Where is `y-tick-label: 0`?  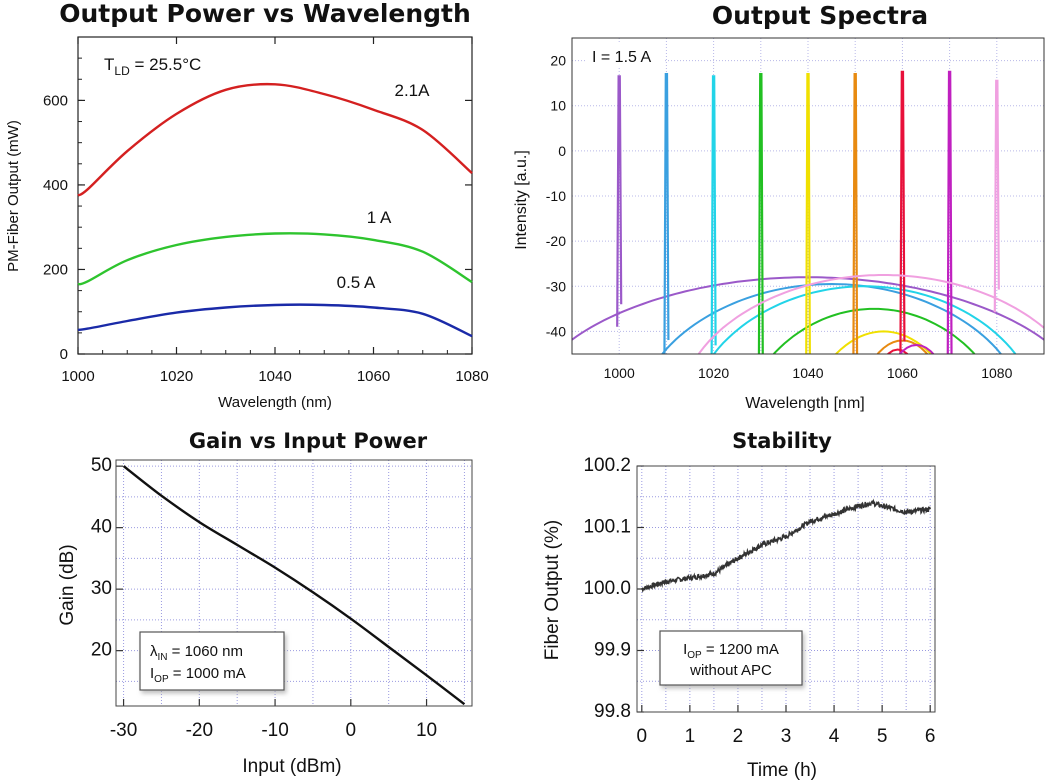
y-tick-label: 0 is located at coordinates (562, 151).